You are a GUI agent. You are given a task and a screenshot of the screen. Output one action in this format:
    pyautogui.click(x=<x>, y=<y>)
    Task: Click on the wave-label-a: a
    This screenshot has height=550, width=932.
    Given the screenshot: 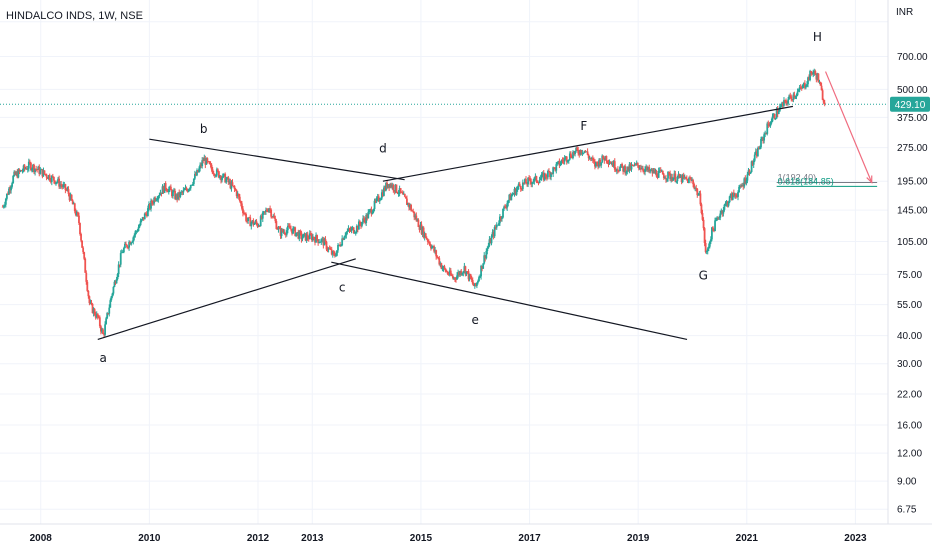 What is the action you would take?
    pyautogui.click(x=103, y=358)
    